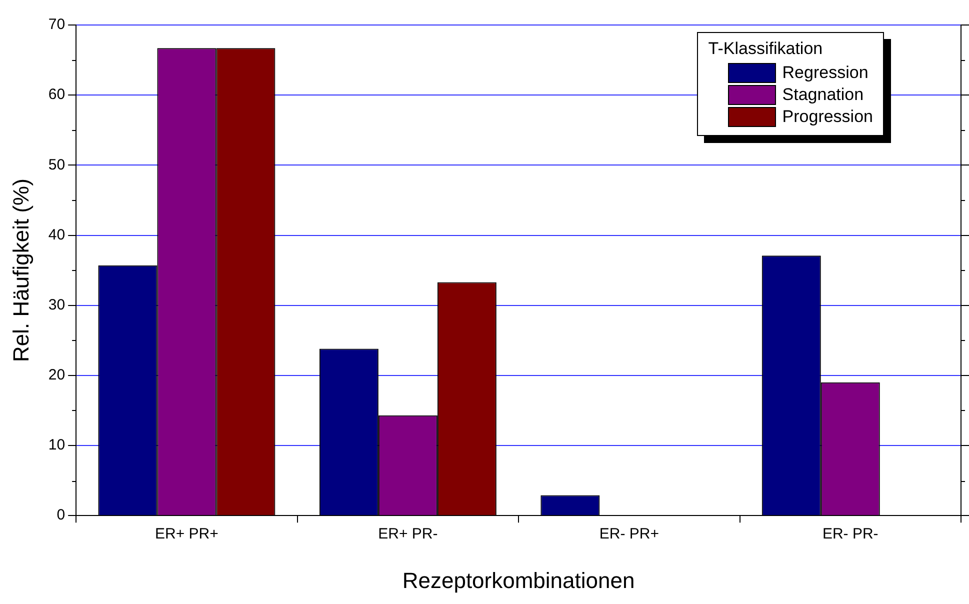  Describe the element at coordinates (57, 375) in the screenshot. I see `y-tick-label: 20` at that location.